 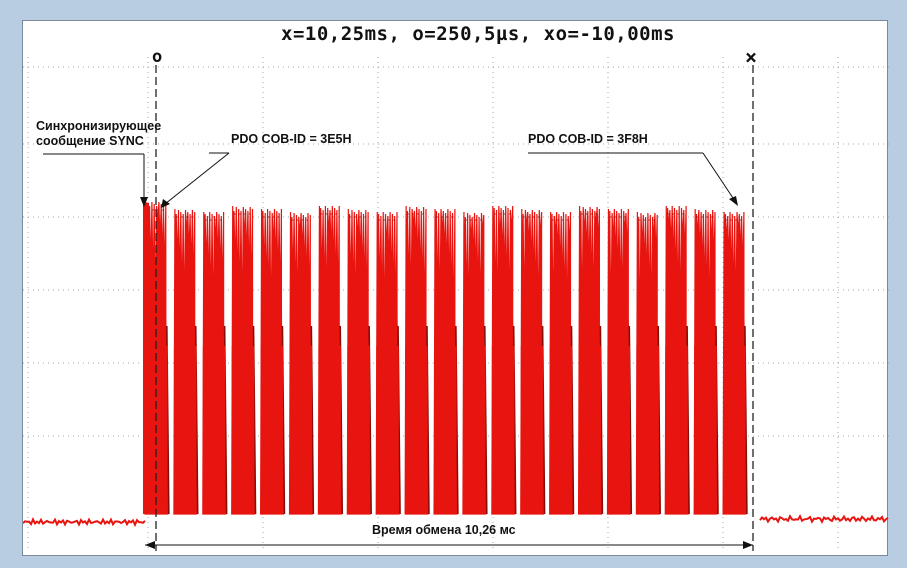 What do you see at coordinates (824, 519) in the screenshot?
I see `idle-signal-right` at bounding box center [824, 519].